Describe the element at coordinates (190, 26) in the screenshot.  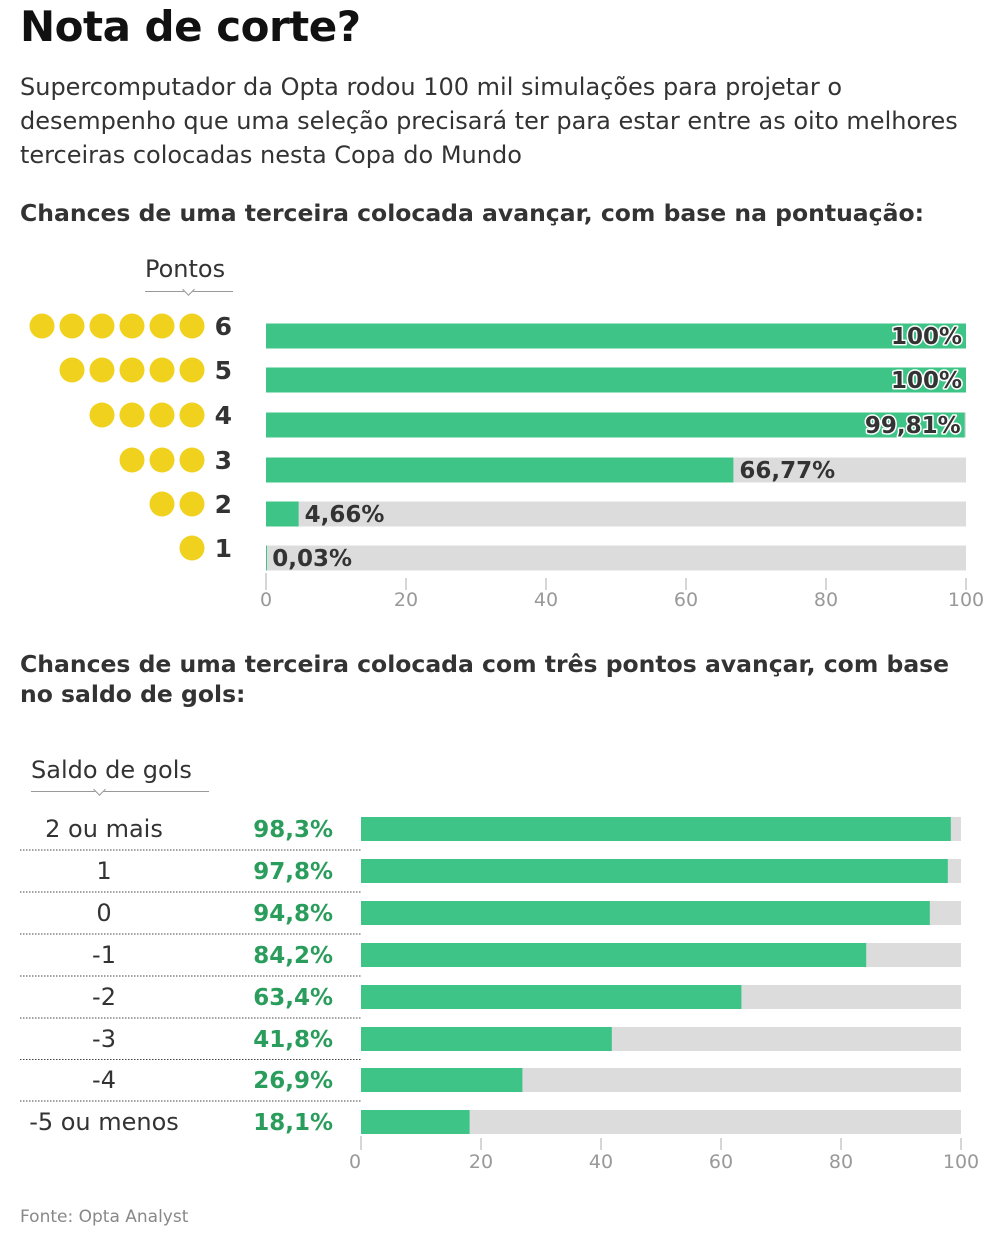
I see `page-title: Nota de corte?` at that location.